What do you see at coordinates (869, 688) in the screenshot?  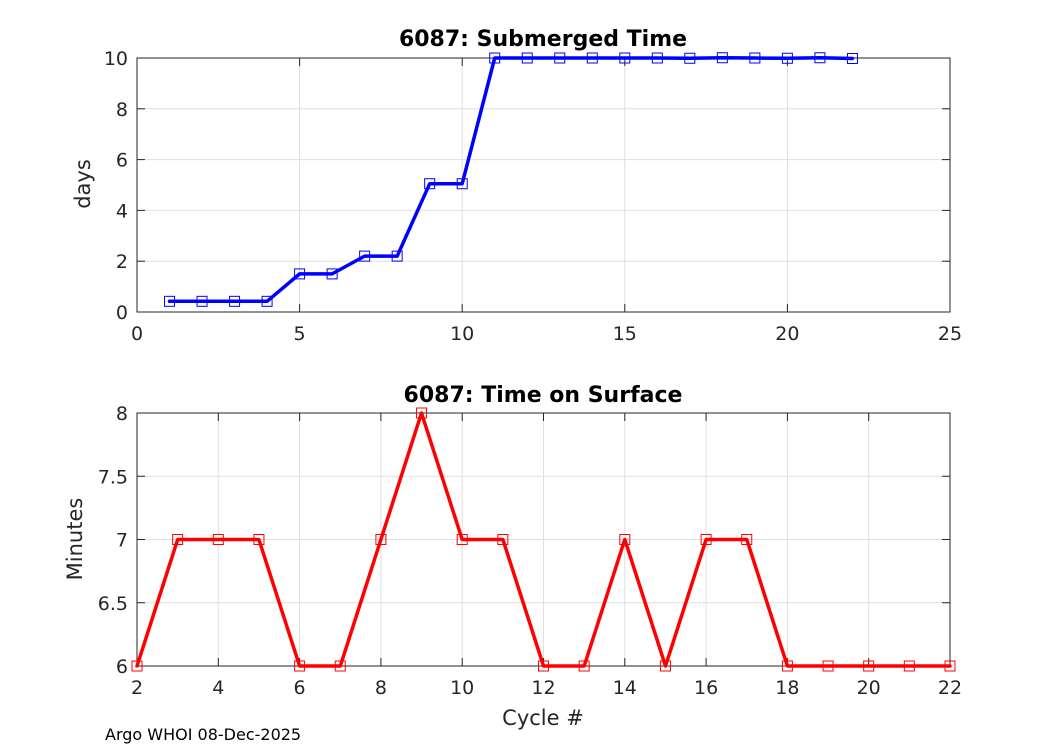 I see `time-on-surface-x-tick-label: 20` at bounding box center [869, 688].